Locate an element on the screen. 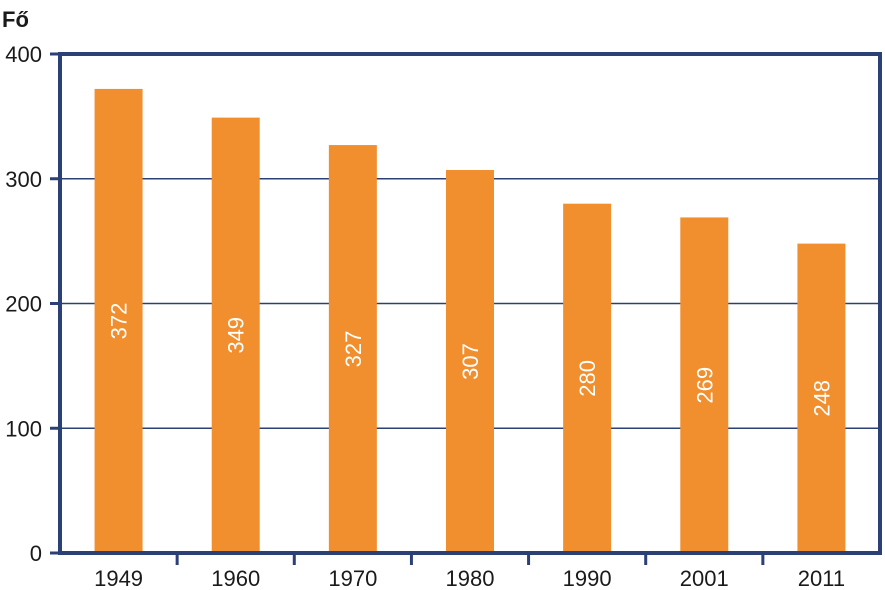 The width and height of the screenshot is (885, 590). x-tick-label: 2011 is located at coordinates (821, 578).